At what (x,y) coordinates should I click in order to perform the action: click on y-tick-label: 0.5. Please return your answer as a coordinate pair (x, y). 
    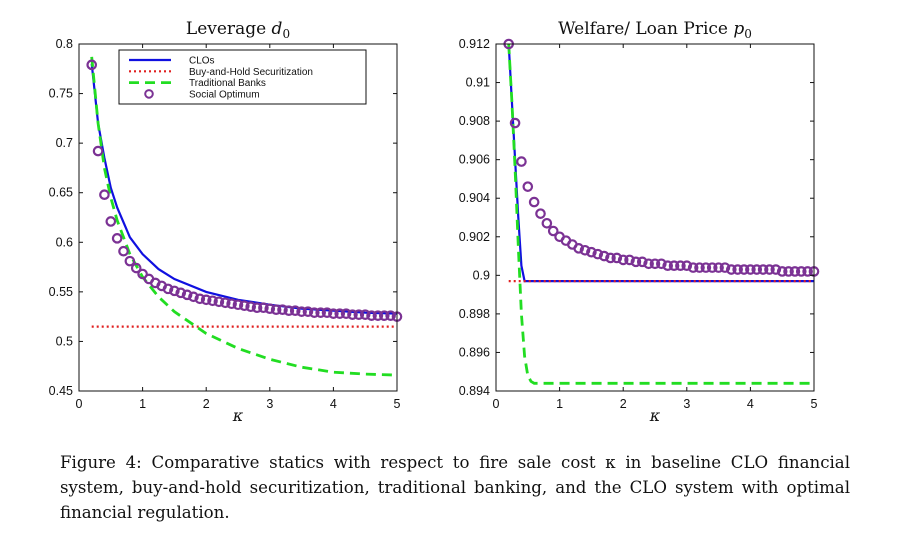
    Looking at the image, I should click on (64, 341).